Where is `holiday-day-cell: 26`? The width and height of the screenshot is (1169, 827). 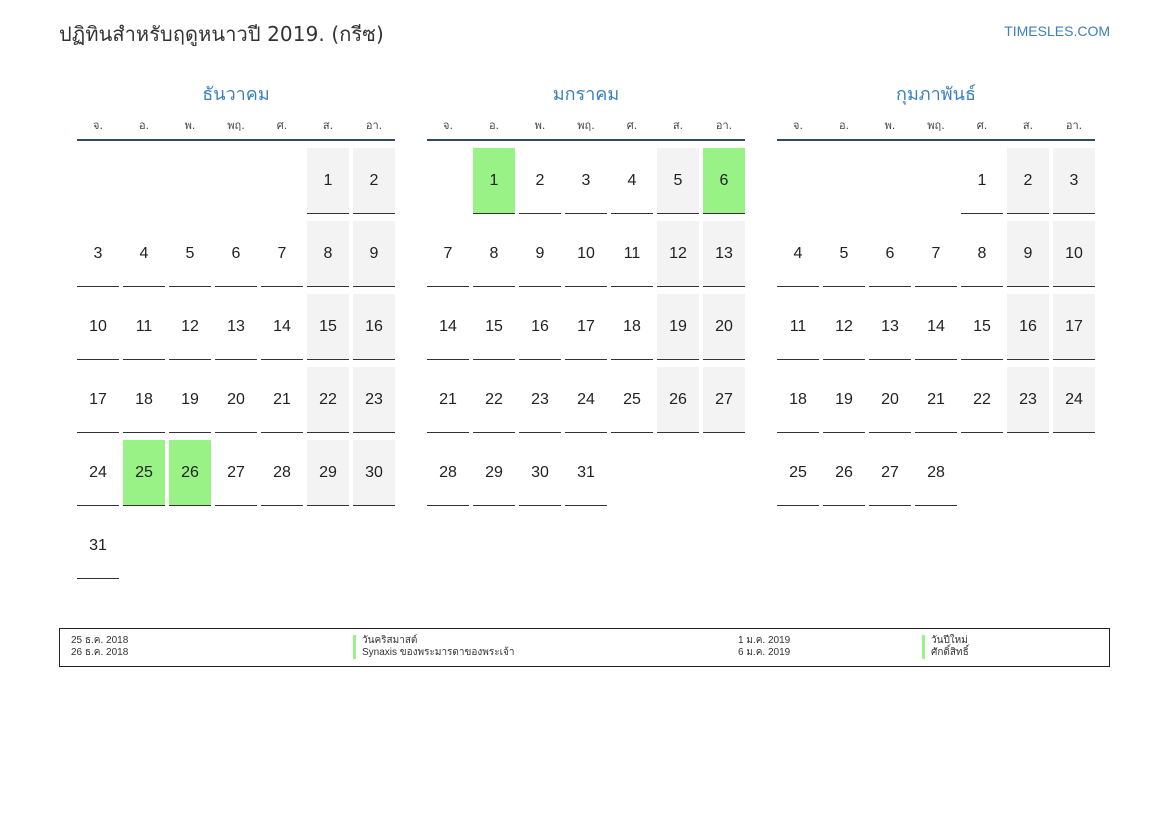
holiday-day-cell: 26 is located at coordinates (190, 473).